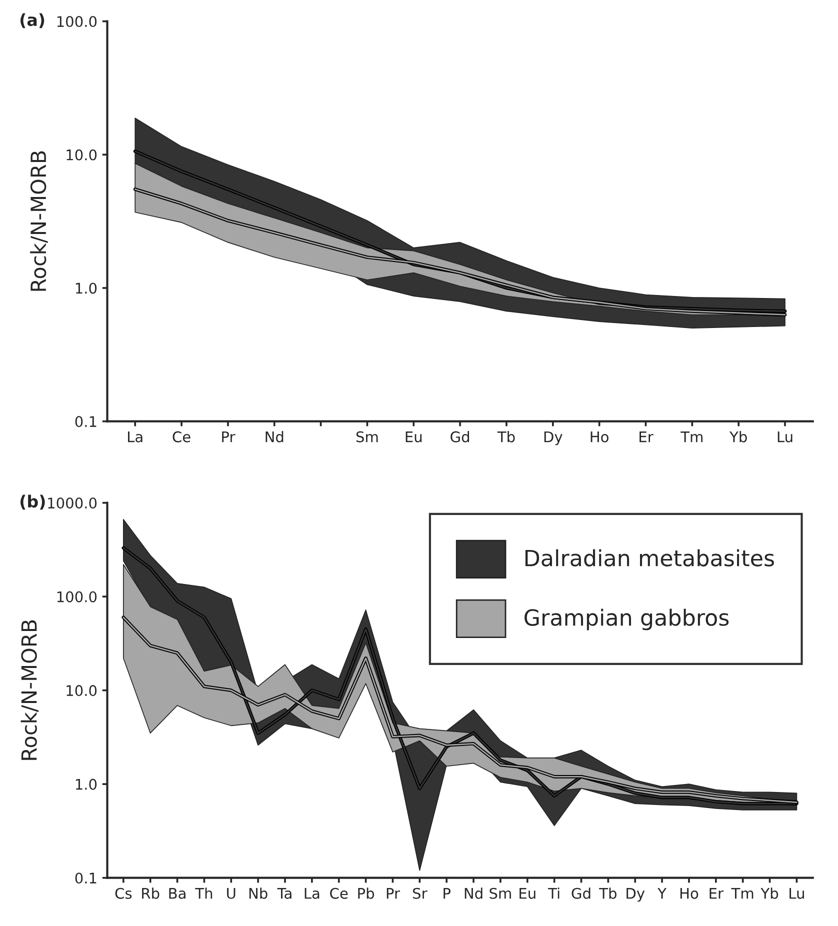 The height and width of the screenshot is (926, 838). I want to click on chart-title: (b), so click(32, 502).